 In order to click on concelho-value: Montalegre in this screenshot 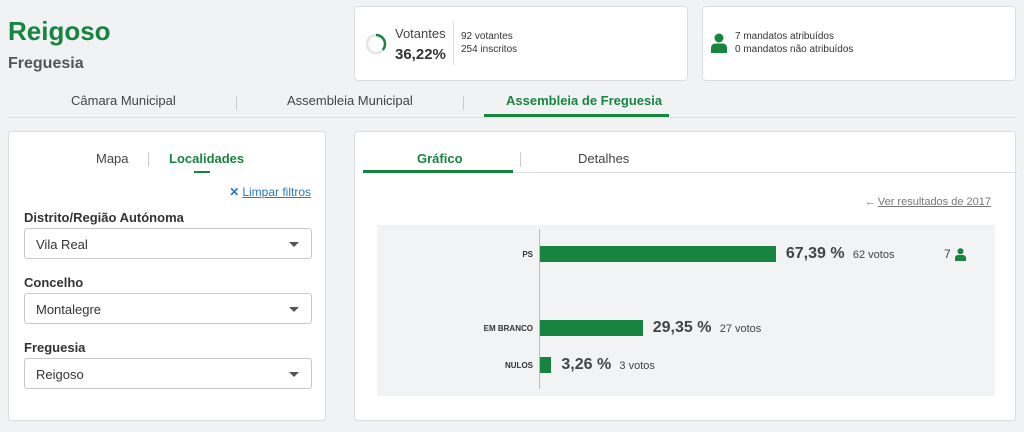, I will do `click(69, 309)`.